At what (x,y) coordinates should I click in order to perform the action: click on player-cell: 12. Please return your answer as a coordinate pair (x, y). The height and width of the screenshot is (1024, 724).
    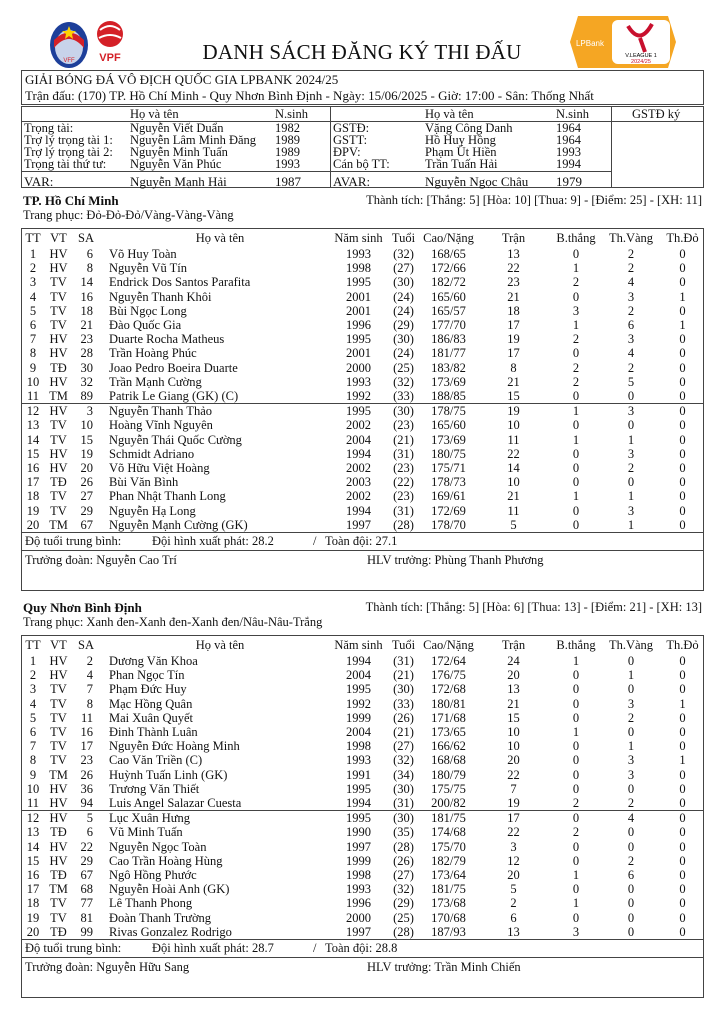
    Looking at the image, I should click on (513, 860).